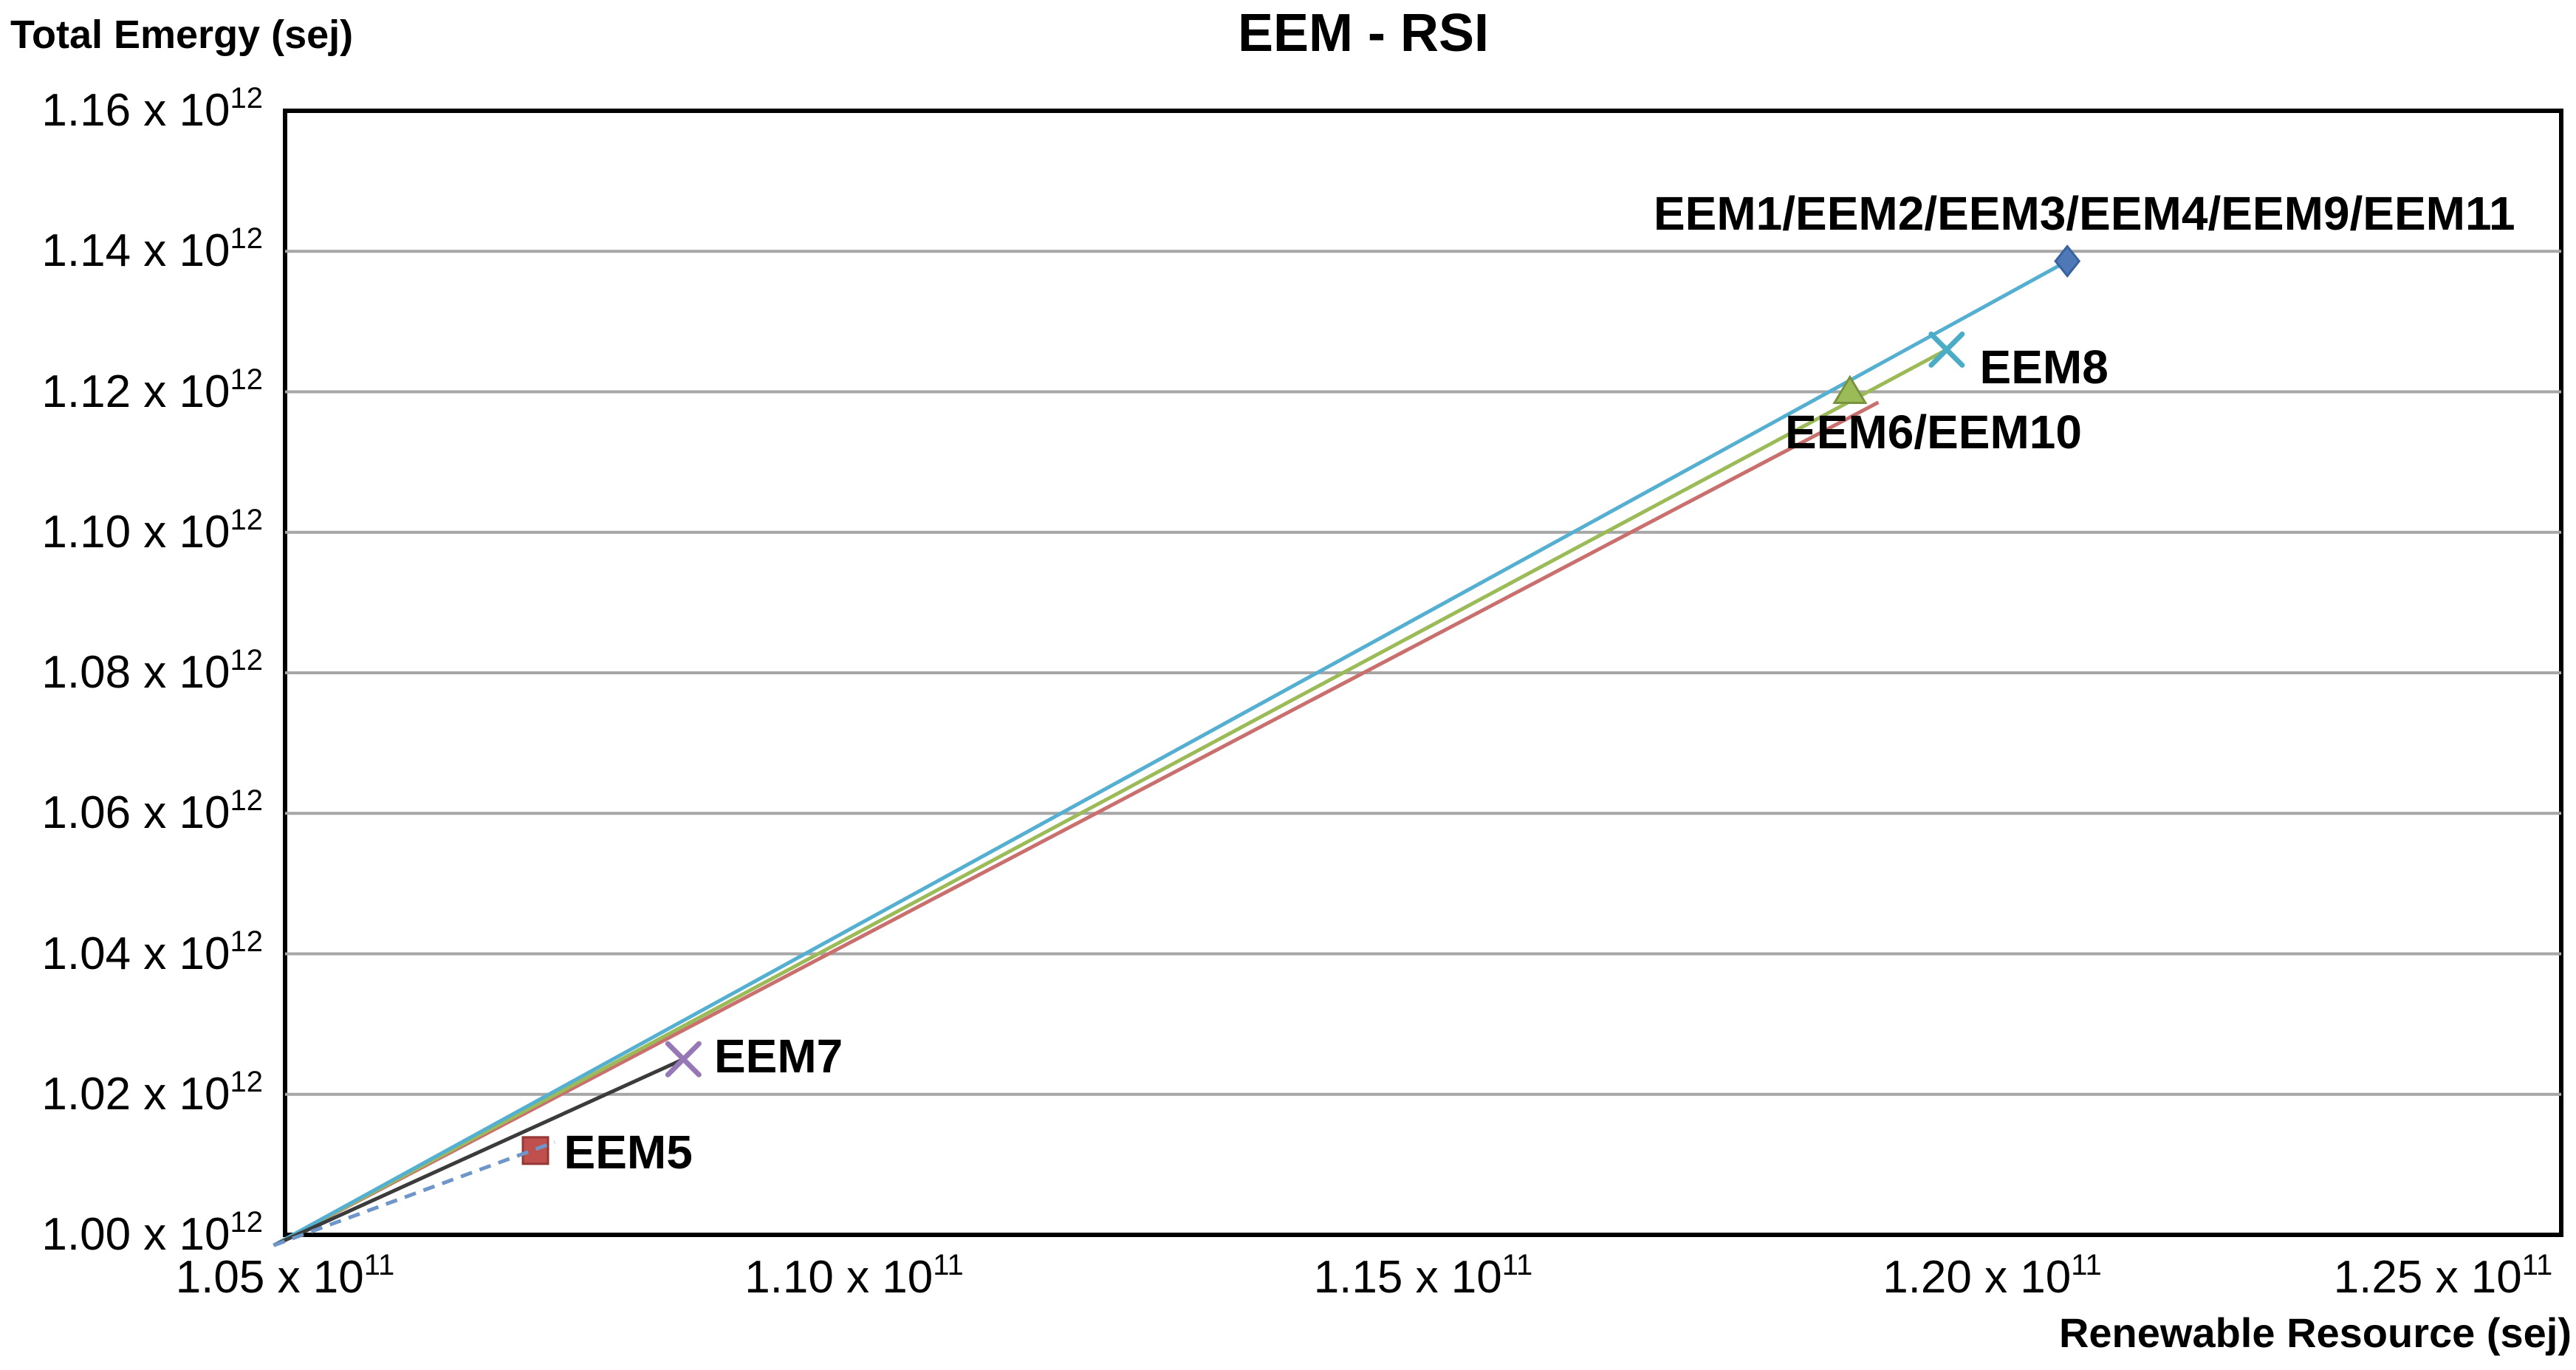 Image resolution: width=2576 pixels, height=1370 pixels. I want to click on y-tick-label: 1.16 x 10¹², so click(152, 109).